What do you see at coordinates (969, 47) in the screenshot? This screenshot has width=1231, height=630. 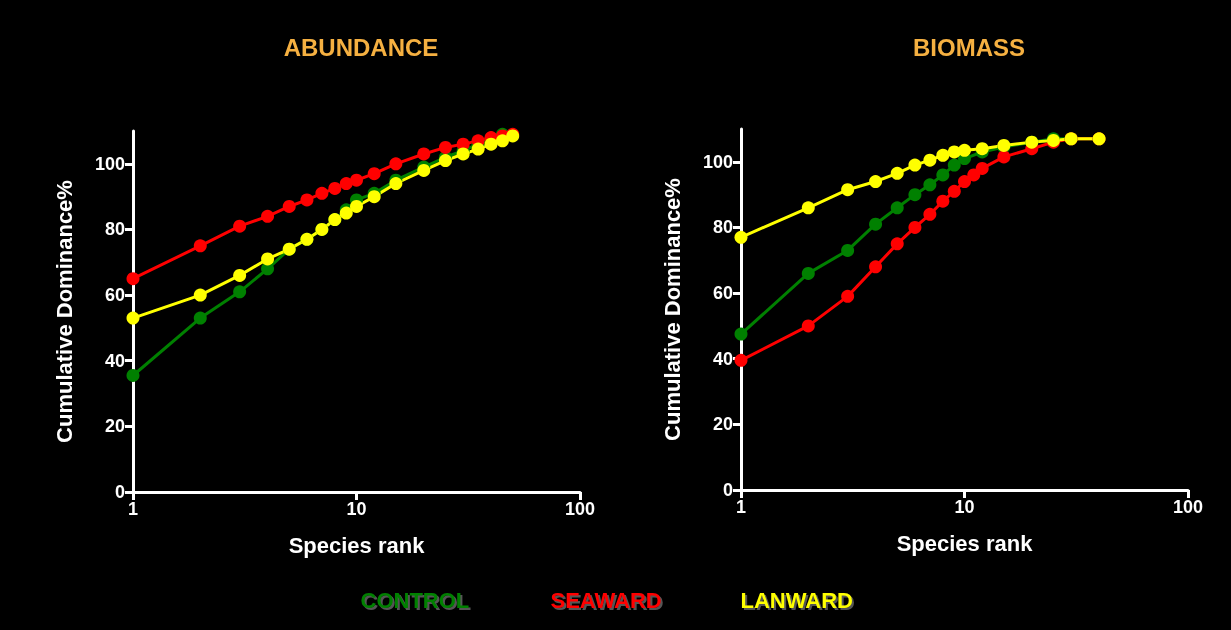 I see `chart-title: BIOMASS` at bounding box center [969, 47].